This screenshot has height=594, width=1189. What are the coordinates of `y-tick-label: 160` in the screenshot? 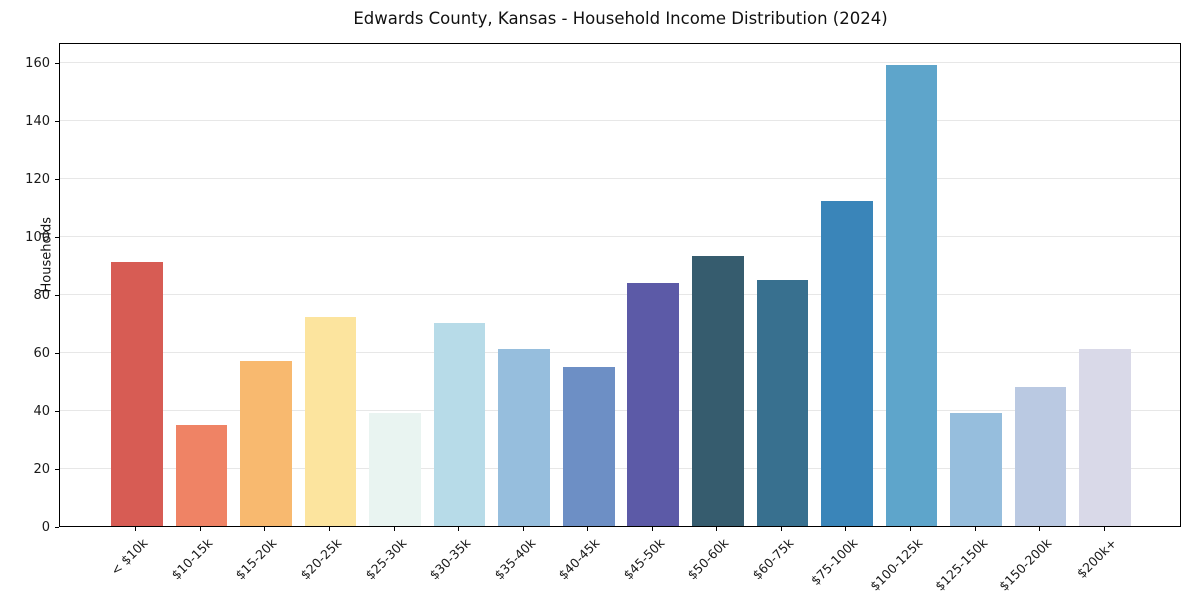 It's located at (37, 63).